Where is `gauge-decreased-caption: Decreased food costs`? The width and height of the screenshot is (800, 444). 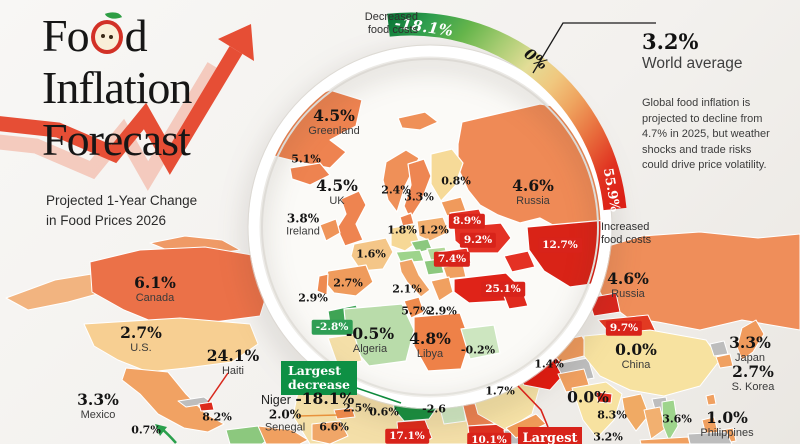
gauge-decreased-caption: Decreased food costs is located at coordinates (391, 24).